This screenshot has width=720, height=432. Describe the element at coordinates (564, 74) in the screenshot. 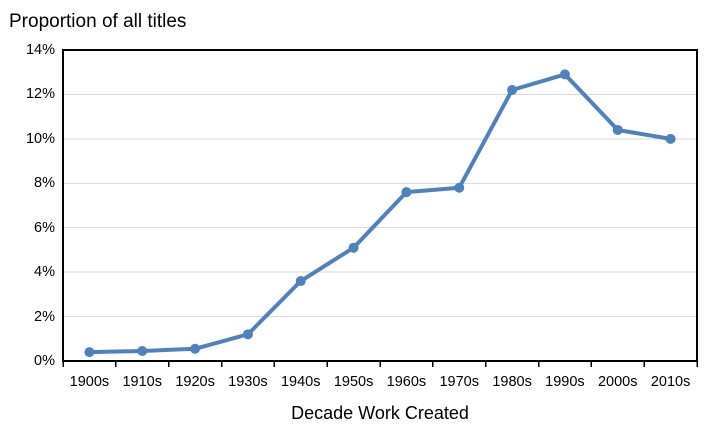

I see `data-point-1990s` at that location.